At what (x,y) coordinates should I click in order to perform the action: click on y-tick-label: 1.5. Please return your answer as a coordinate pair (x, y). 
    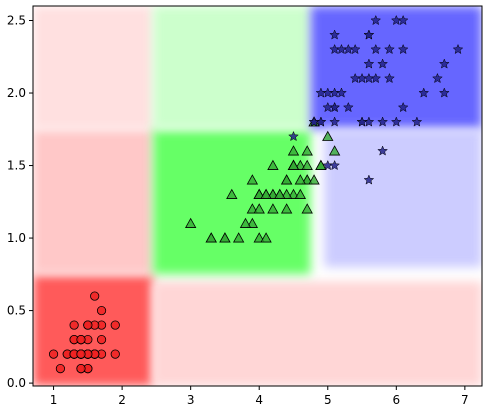
    Looking at the image, I should click on (16, 166).